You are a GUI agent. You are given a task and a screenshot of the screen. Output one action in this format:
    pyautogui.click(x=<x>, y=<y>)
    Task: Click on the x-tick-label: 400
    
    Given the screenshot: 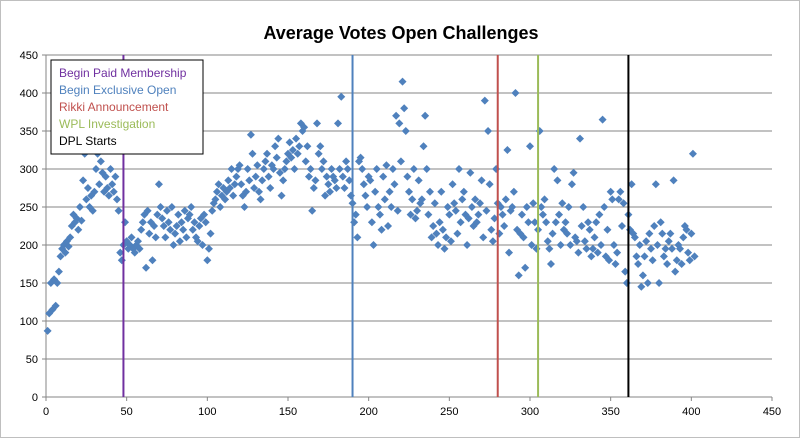 What is the action you would take?
    pyautogui.click(x=691, y=412)
    